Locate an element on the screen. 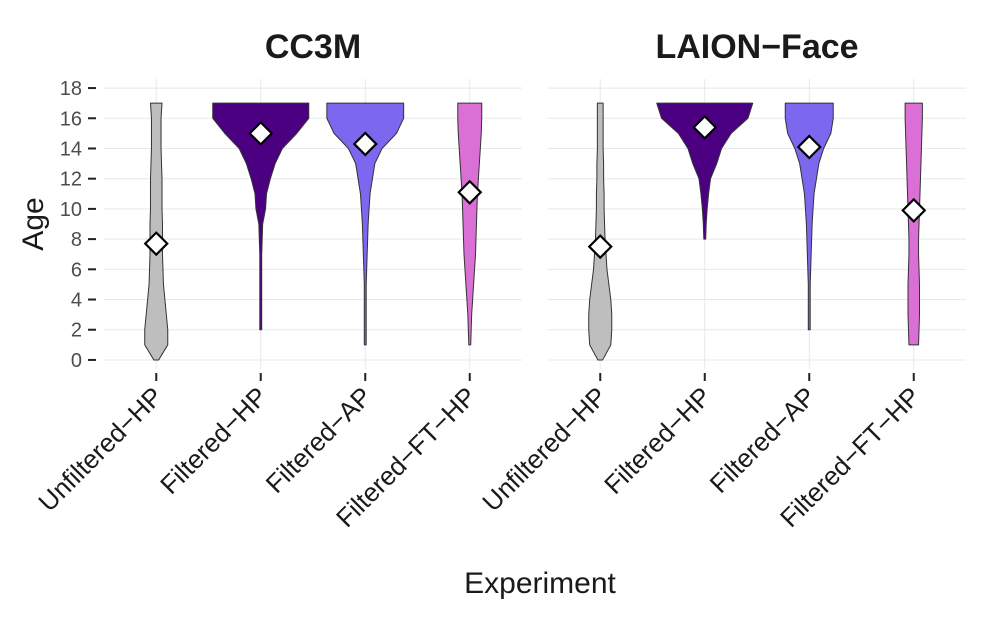 The image size is (997, 620). y-tick-label: 0 is located at coordinates (76, 361).